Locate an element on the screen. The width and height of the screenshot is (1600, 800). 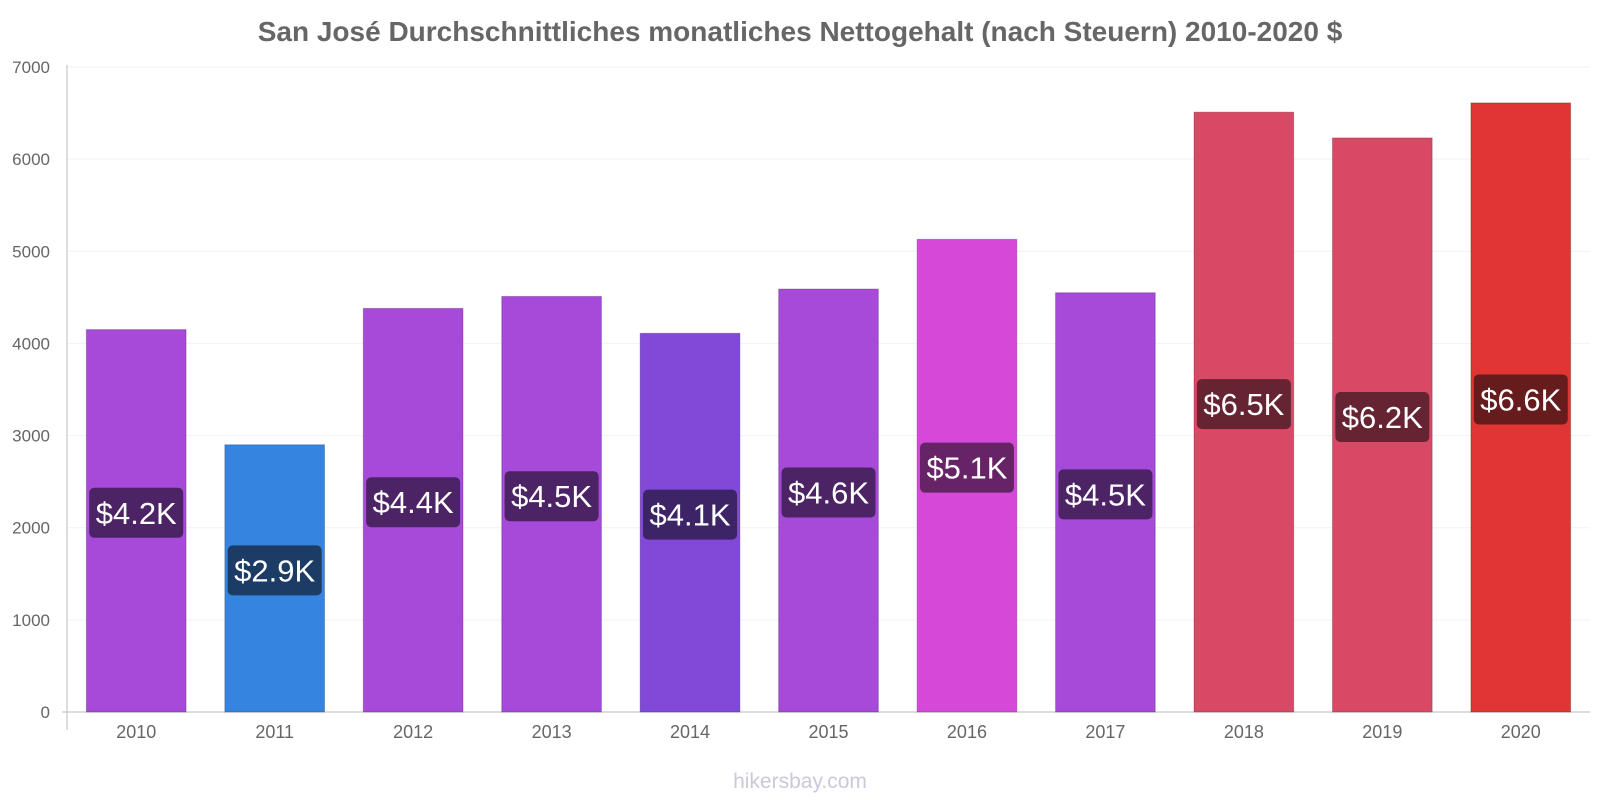
y-tick-label: 5000 is located at coordinates (31, 251).